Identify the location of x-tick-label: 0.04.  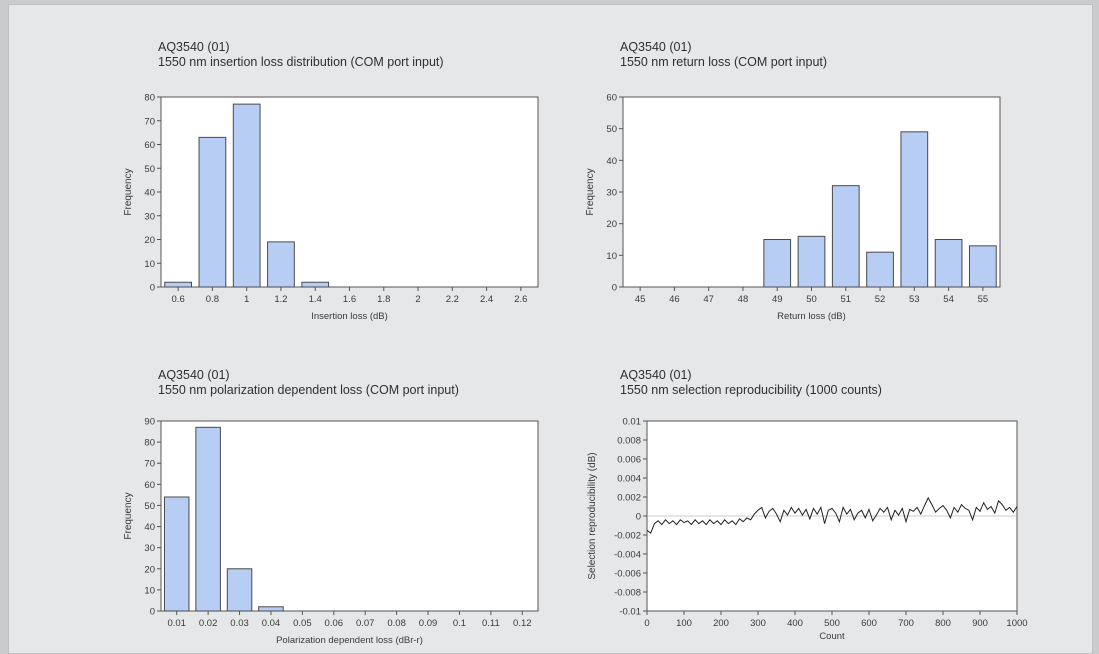
(271, 623).